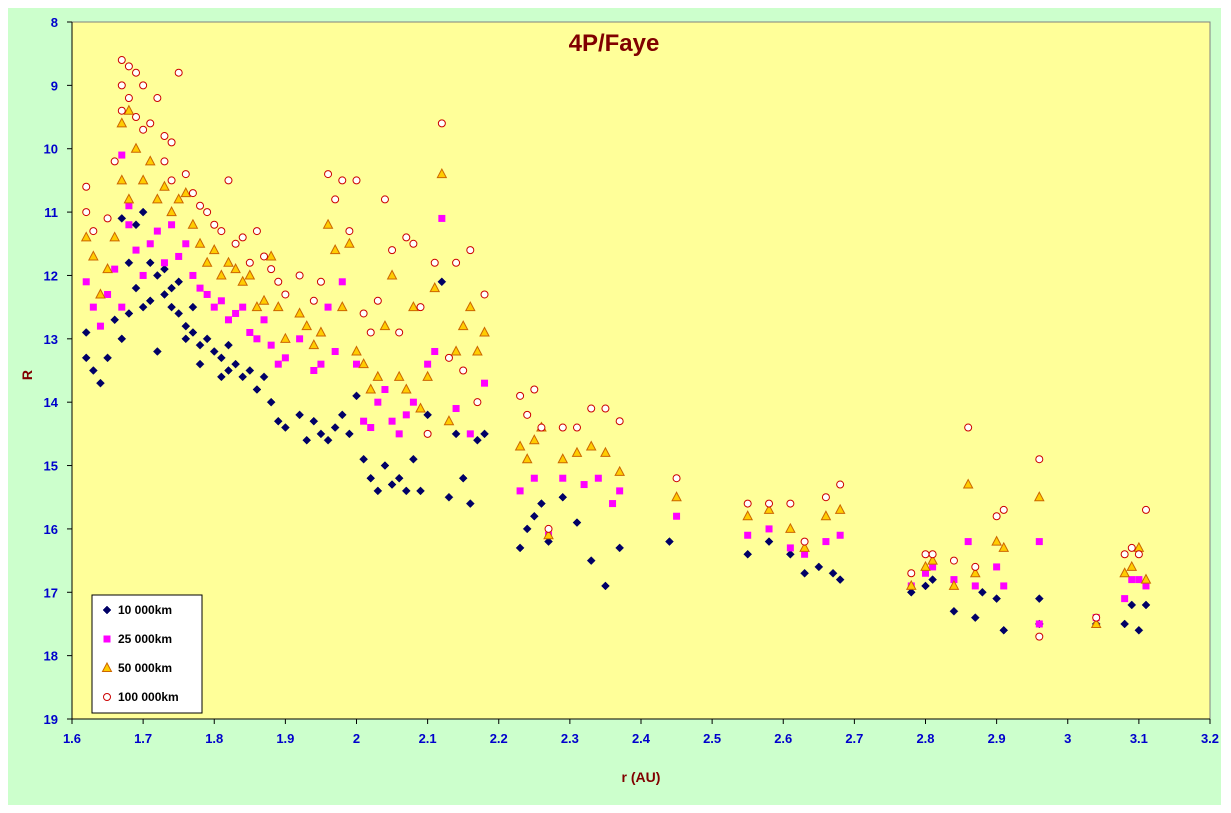 This screenshot has height=813, width=1231. Describe the element at coordinates (51, 149) in the screenshot. I see `y-tick-label: 10` at that location.